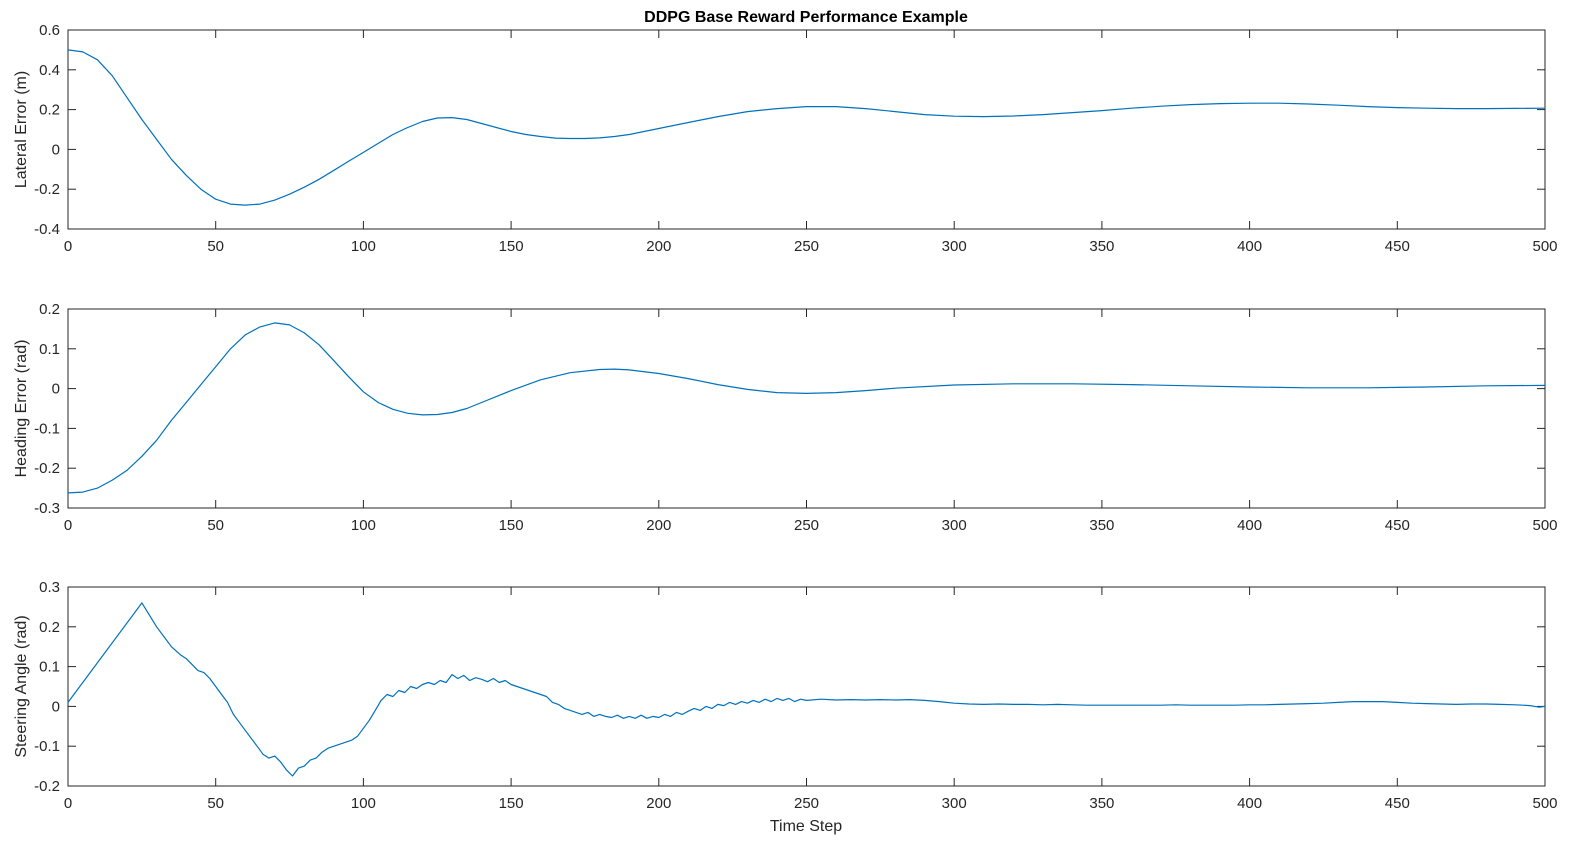 The image size is (1579, 847). I want to click on heading-error-x-tick-label: 100, so click(363, 525).